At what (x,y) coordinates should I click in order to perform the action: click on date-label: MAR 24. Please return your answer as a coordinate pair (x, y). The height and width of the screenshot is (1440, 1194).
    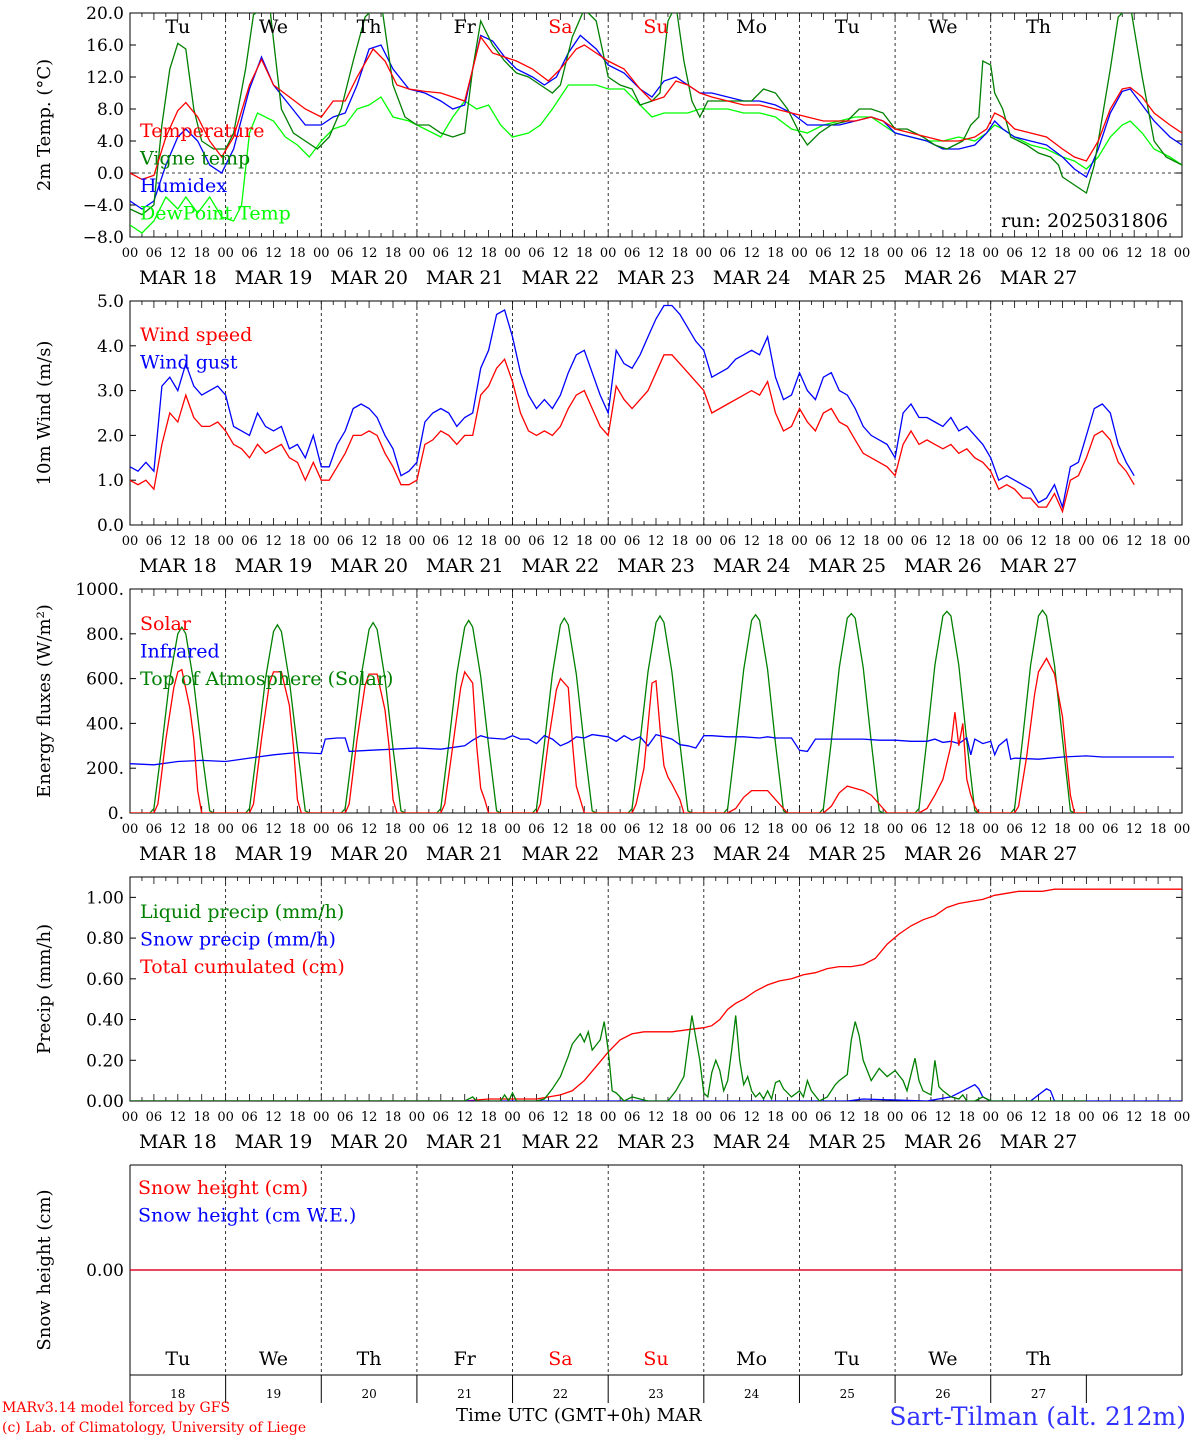
    Looking at the image, I should click on (752, 278).